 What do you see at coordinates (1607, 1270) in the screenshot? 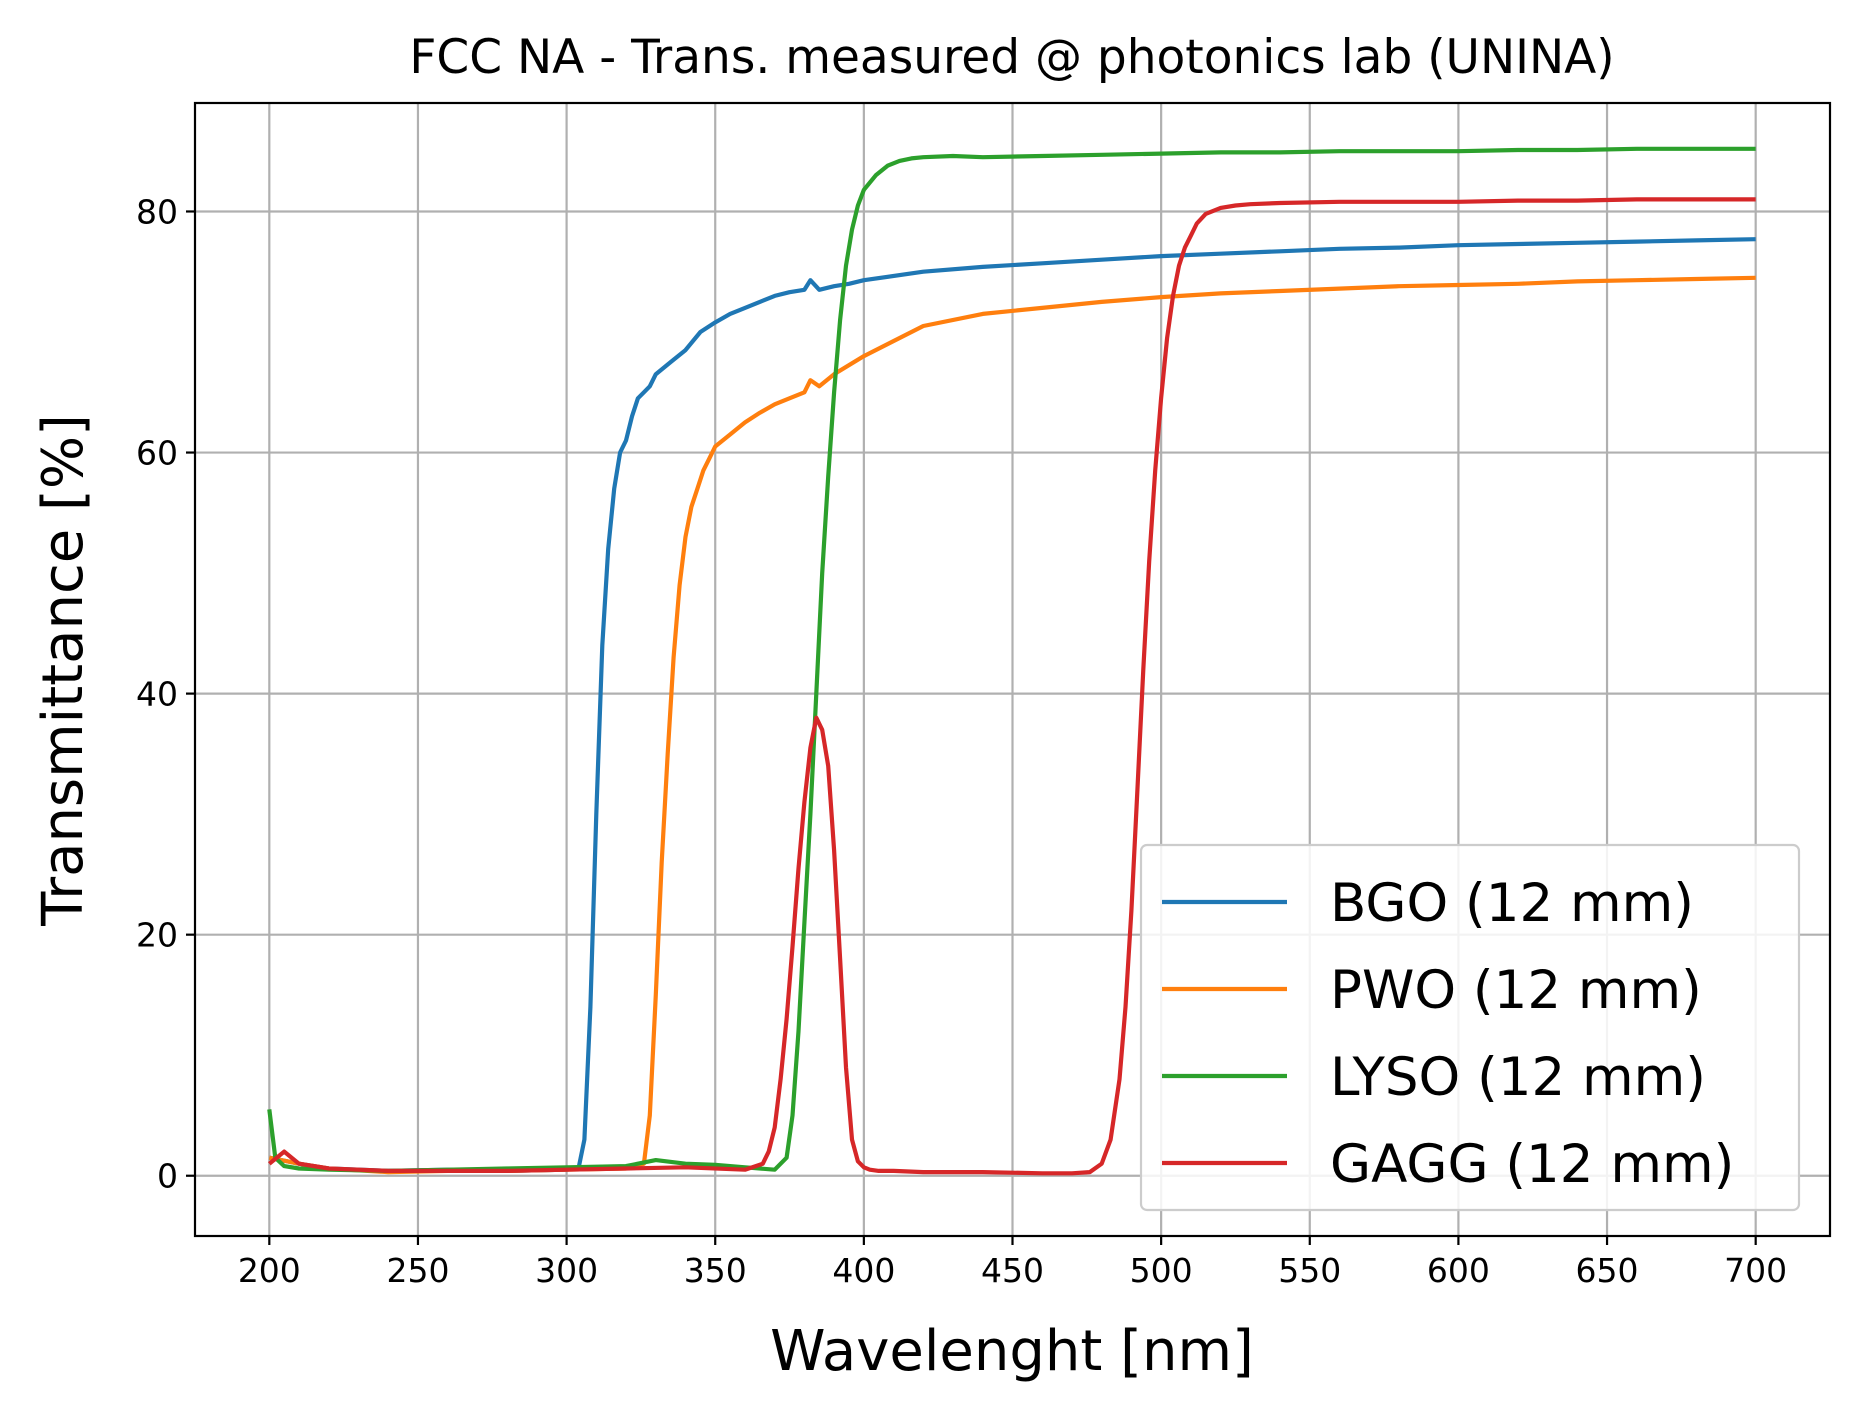
I see `x-tick-label: 650` at bounding box center [1607, 1270].